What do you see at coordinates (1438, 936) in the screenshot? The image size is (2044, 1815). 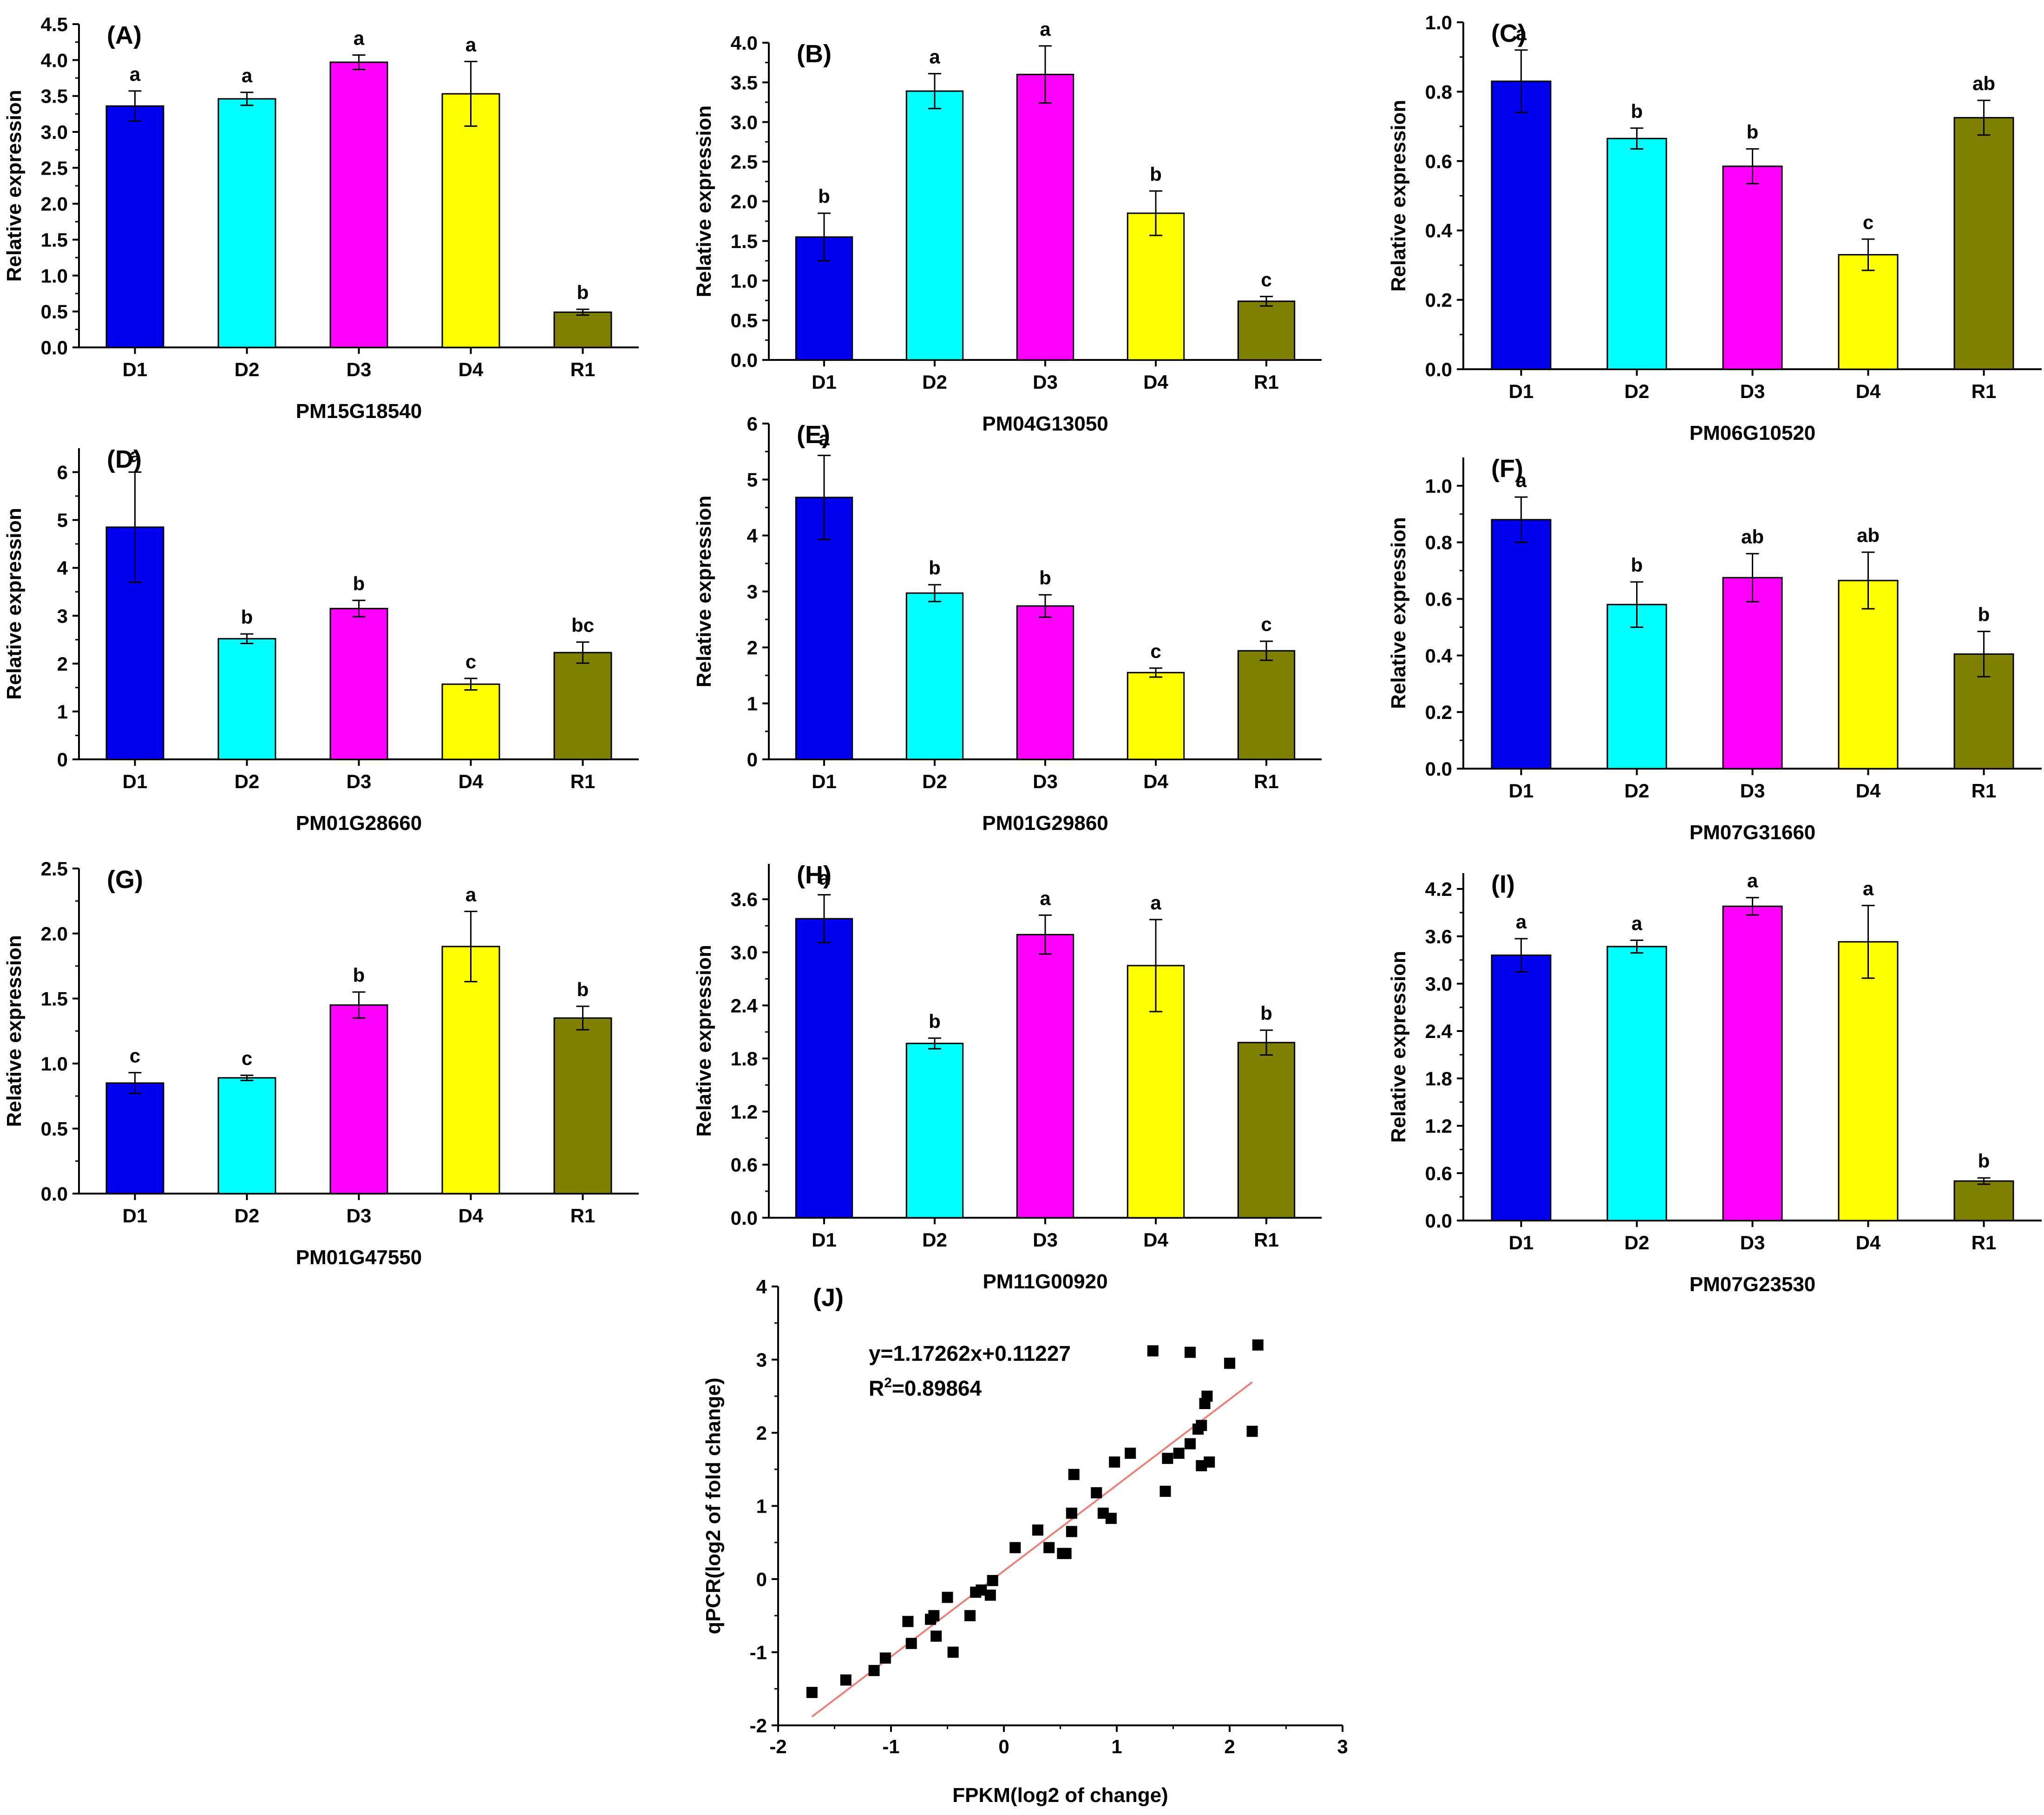 I see `y-tick-label: 3.6` at bounding box center [1438, 936].